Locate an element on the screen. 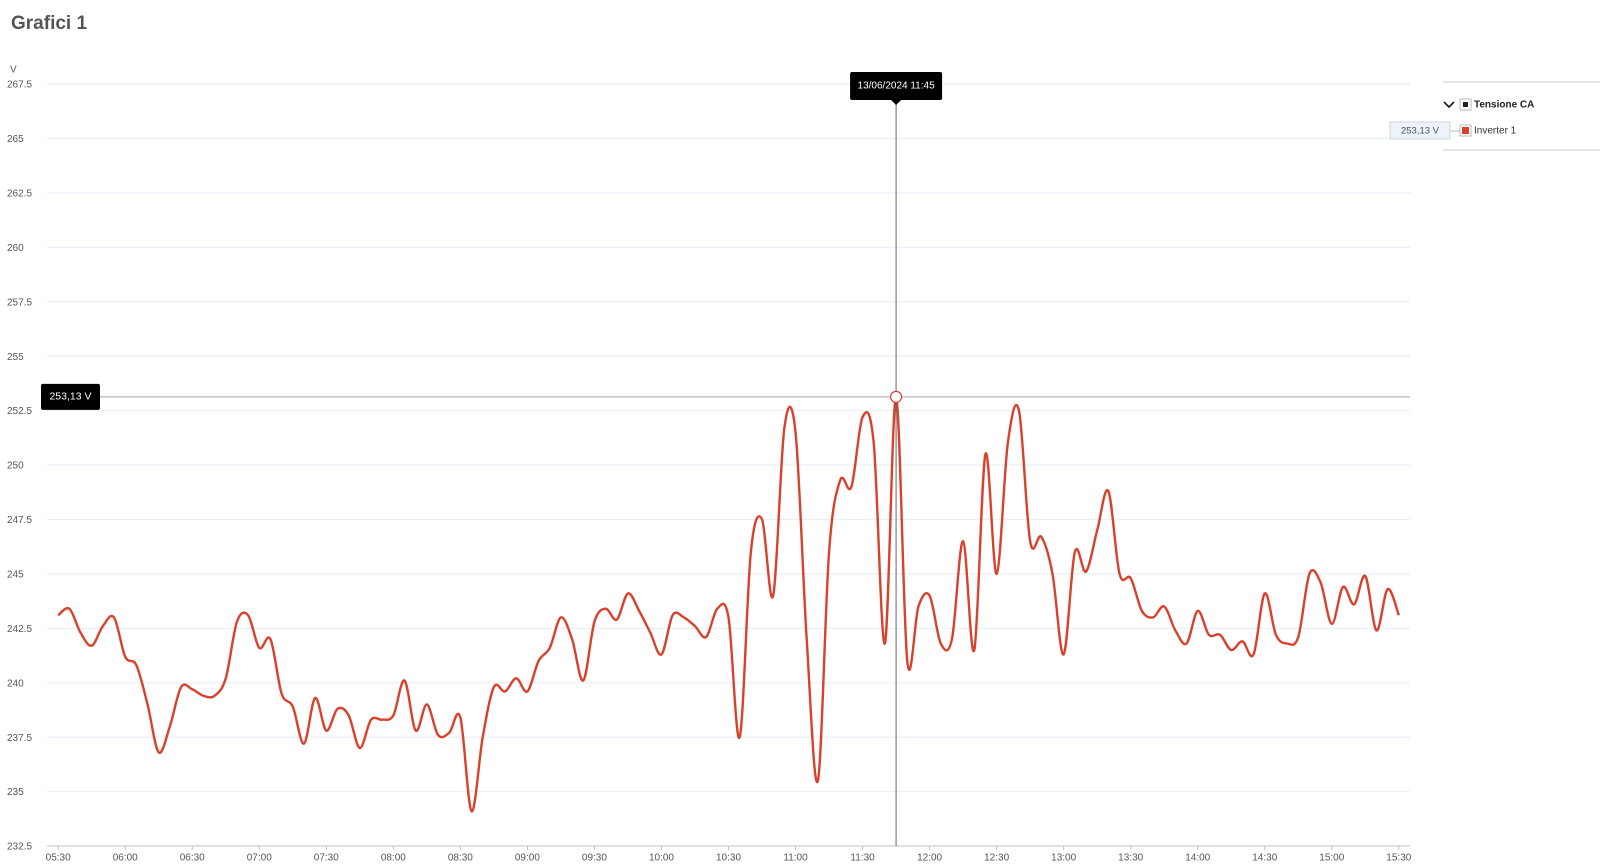 This screenshot has width=1600, height=865. y-value-label: 253,13 V is located at coordinates (70, 397).